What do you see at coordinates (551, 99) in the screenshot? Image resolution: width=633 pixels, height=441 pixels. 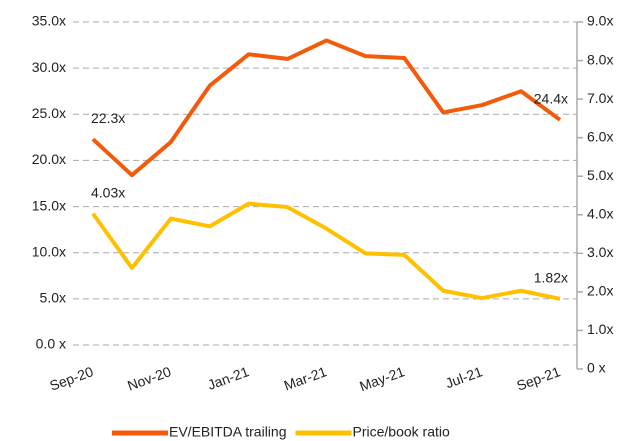 I see `data-label: 24.4x` at bounding box center [551, 99].